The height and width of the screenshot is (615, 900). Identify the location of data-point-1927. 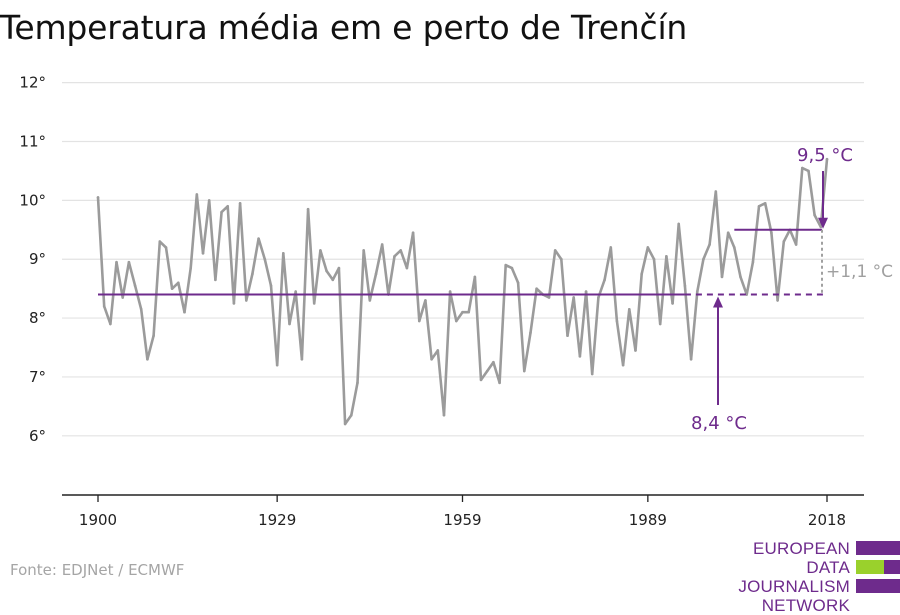
(265, 259).